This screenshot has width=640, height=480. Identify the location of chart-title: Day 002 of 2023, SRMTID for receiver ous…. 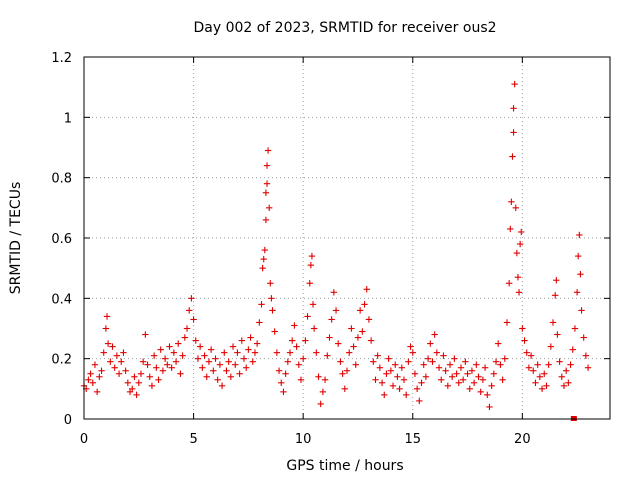
(344, 28).